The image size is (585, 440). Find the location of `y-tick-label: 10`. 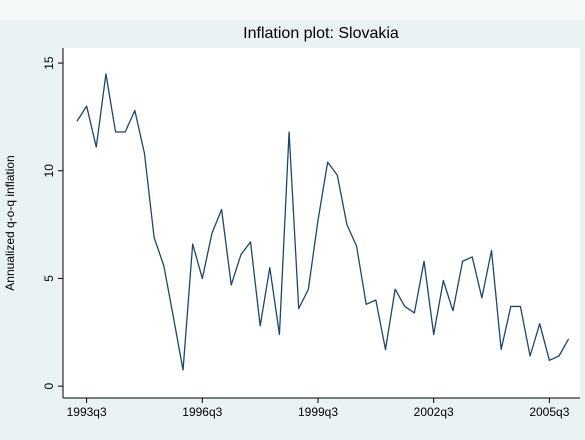

y-tick-label: 10 is located at coordinates (49, 171).